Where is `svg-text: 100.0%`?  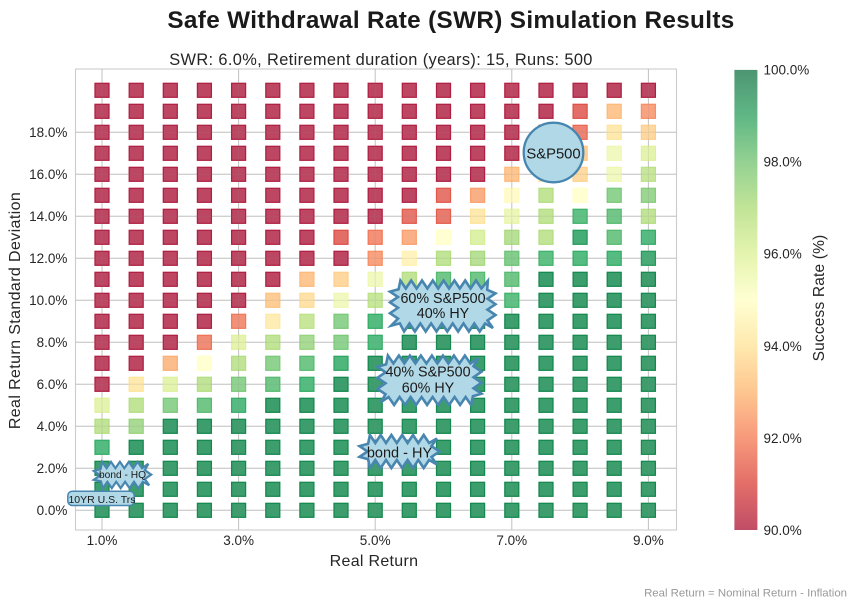 svg-text: 100.0% is located at coordinates (787, 70).